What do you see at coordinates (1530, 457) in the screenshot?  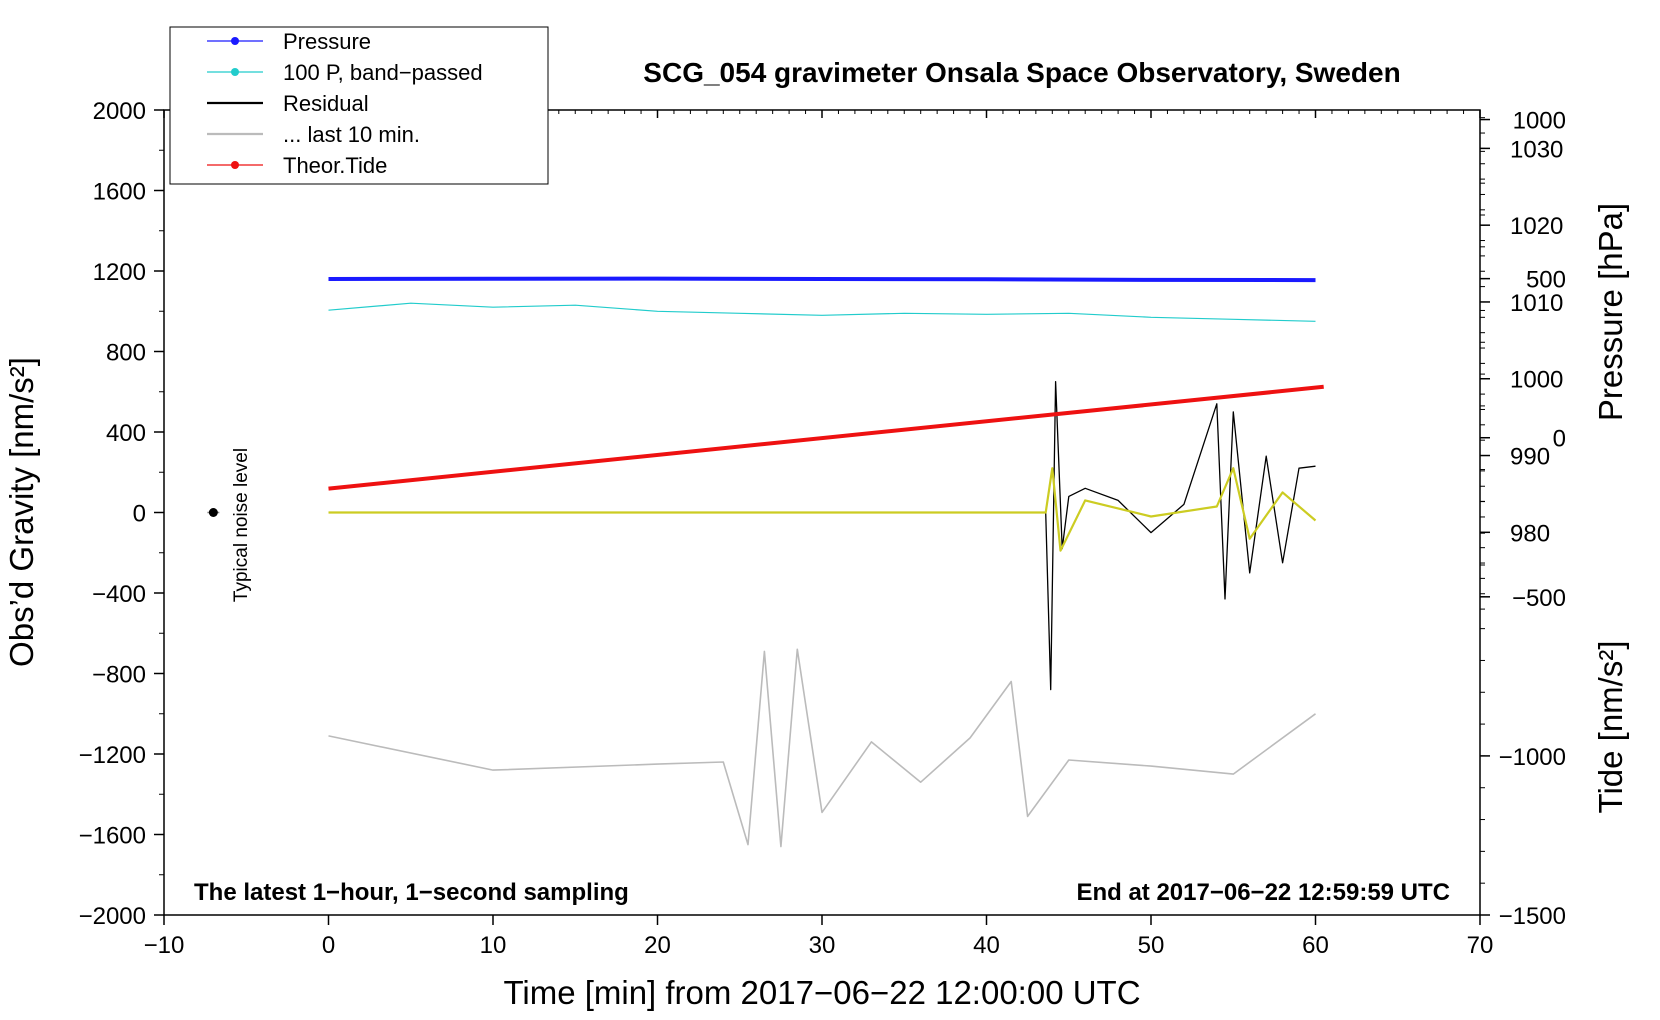 I see `y-right-top-tick-label: 990` at bounding box center [1530, 457].